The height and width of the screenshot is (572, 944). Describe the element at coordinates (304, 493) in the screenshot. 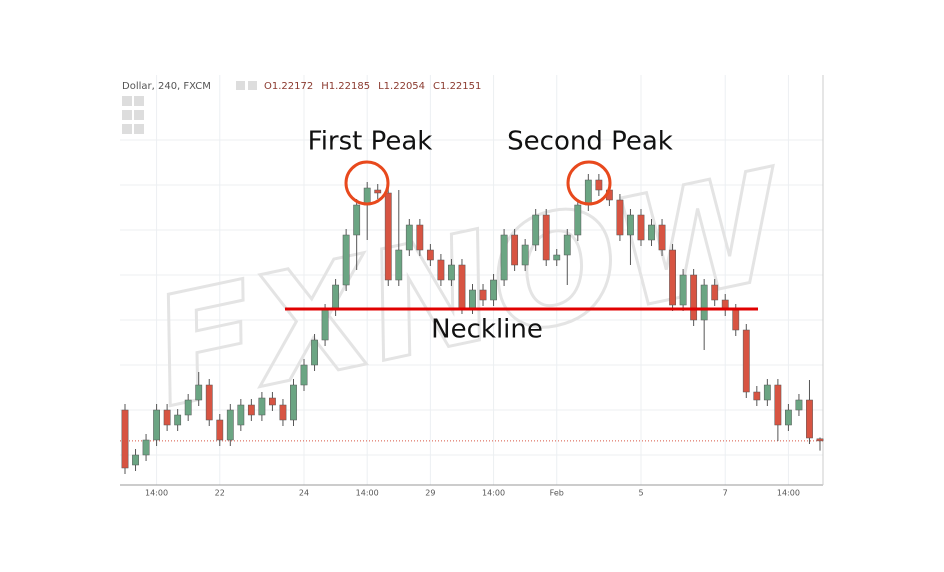

I see `x-tick-label: 24` at that location.